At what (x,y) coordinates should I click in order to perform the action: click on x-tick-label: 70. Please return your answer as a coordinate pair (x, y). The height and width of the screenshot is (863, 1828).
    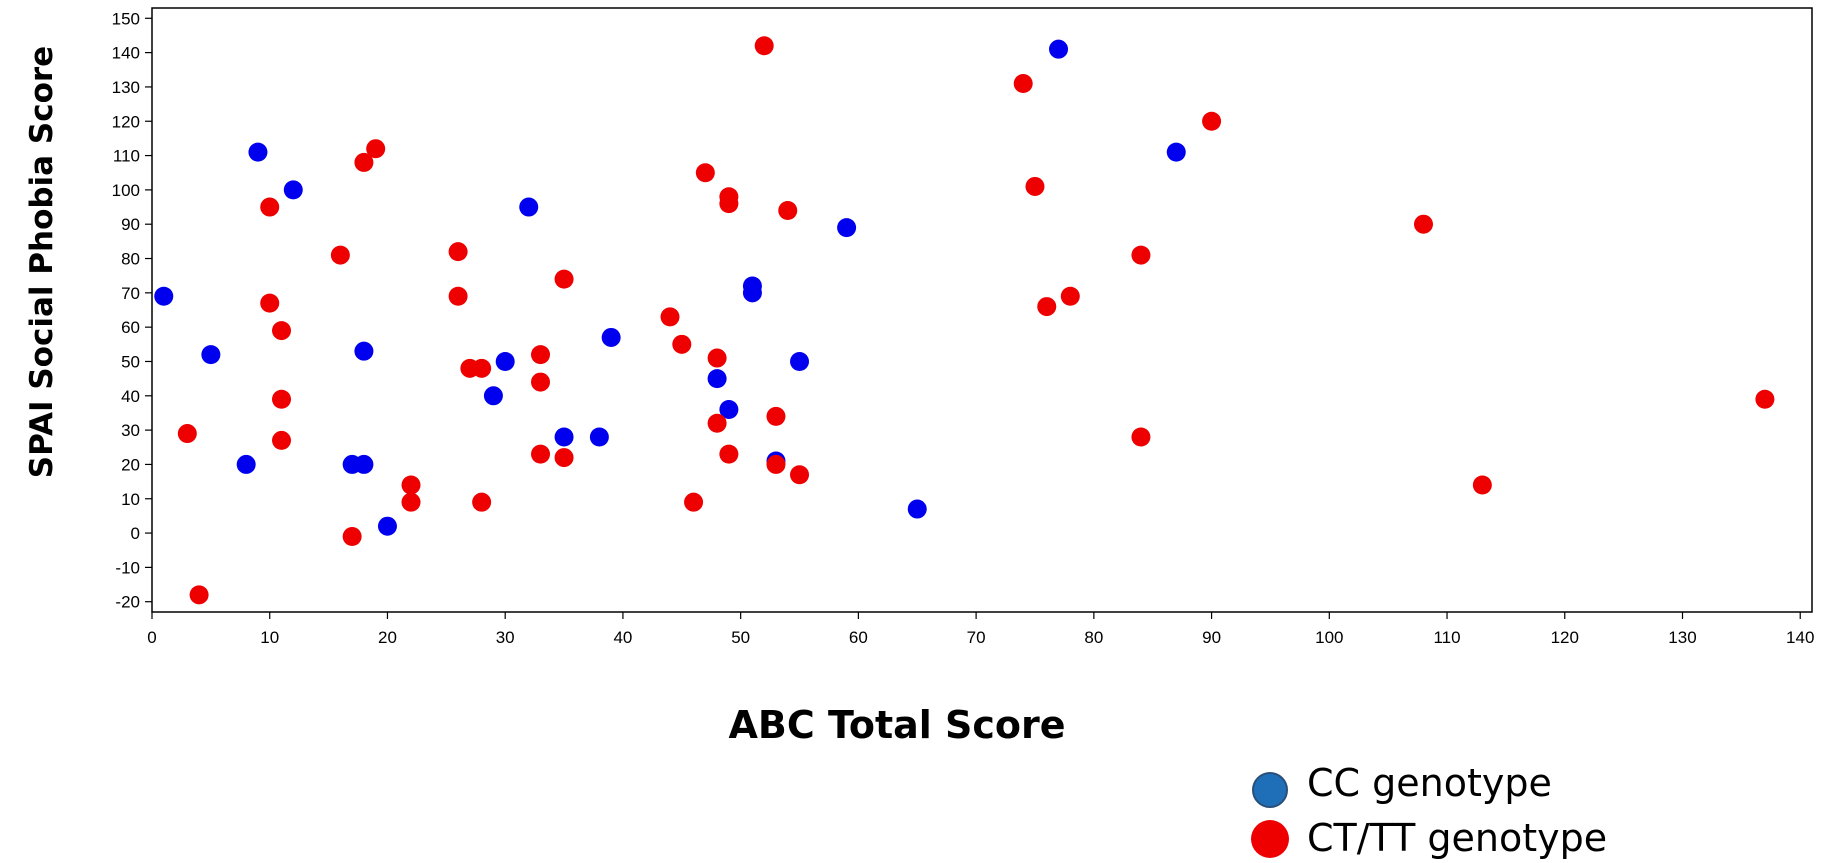
    Looking at the image, I should click on (976, 637).